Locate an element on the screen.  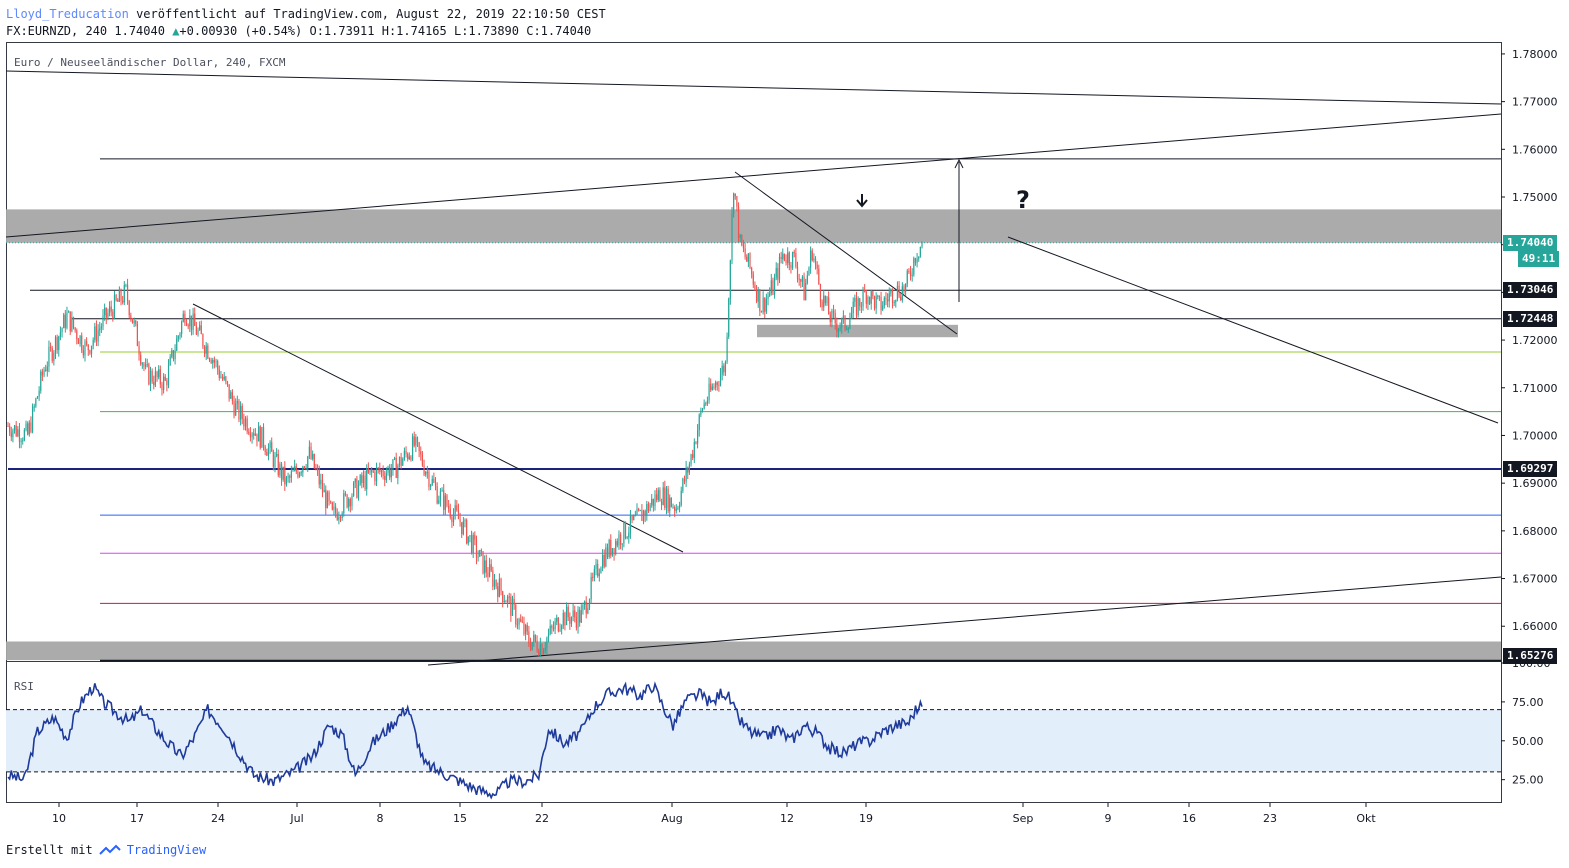
support-resistance-zone is located at coordinates (857, 331).